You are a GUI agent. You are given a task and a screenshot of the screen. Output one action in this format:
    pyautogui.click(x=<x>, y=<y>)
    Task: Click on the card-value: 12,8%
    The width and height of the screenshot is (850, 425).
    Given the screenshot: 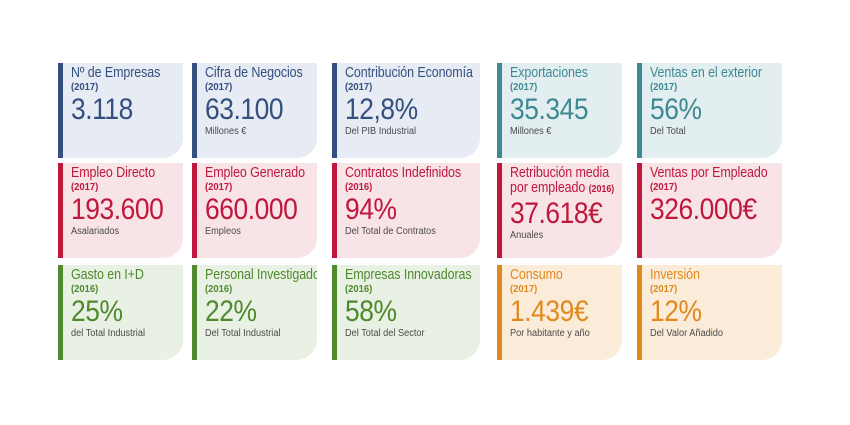 What is the action you would take?
    pyautogui.click(x=381, y=109)
    